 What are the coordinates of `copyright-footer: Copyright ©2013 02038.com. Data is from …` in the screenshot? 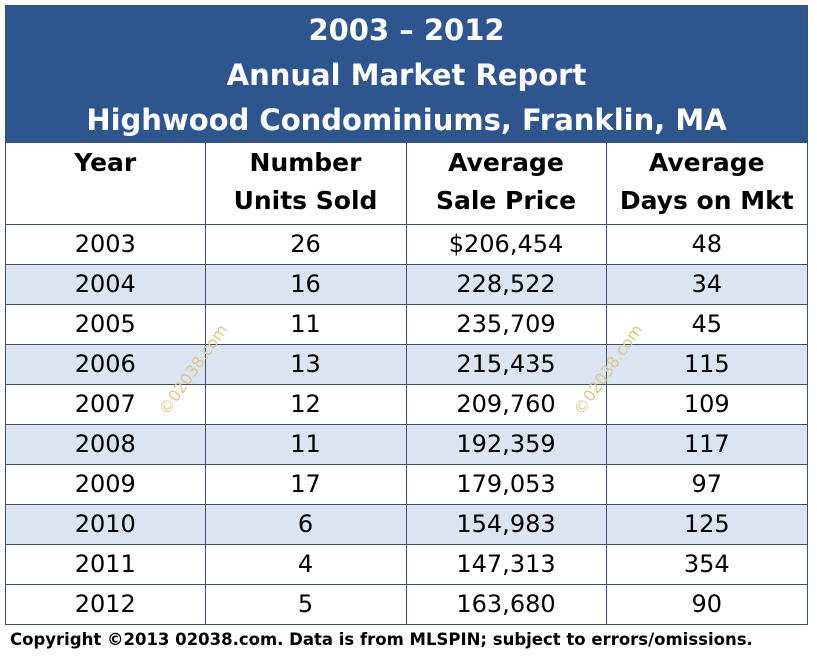 It's located at (381, 639).